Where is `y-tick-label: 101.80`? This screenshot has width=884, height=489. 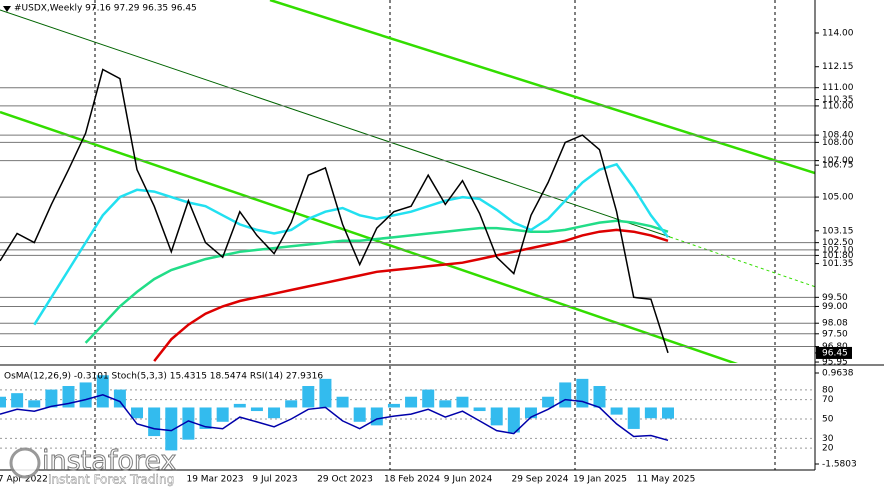 y-tick-label: 101.80 is located at coordinates (838, 256).